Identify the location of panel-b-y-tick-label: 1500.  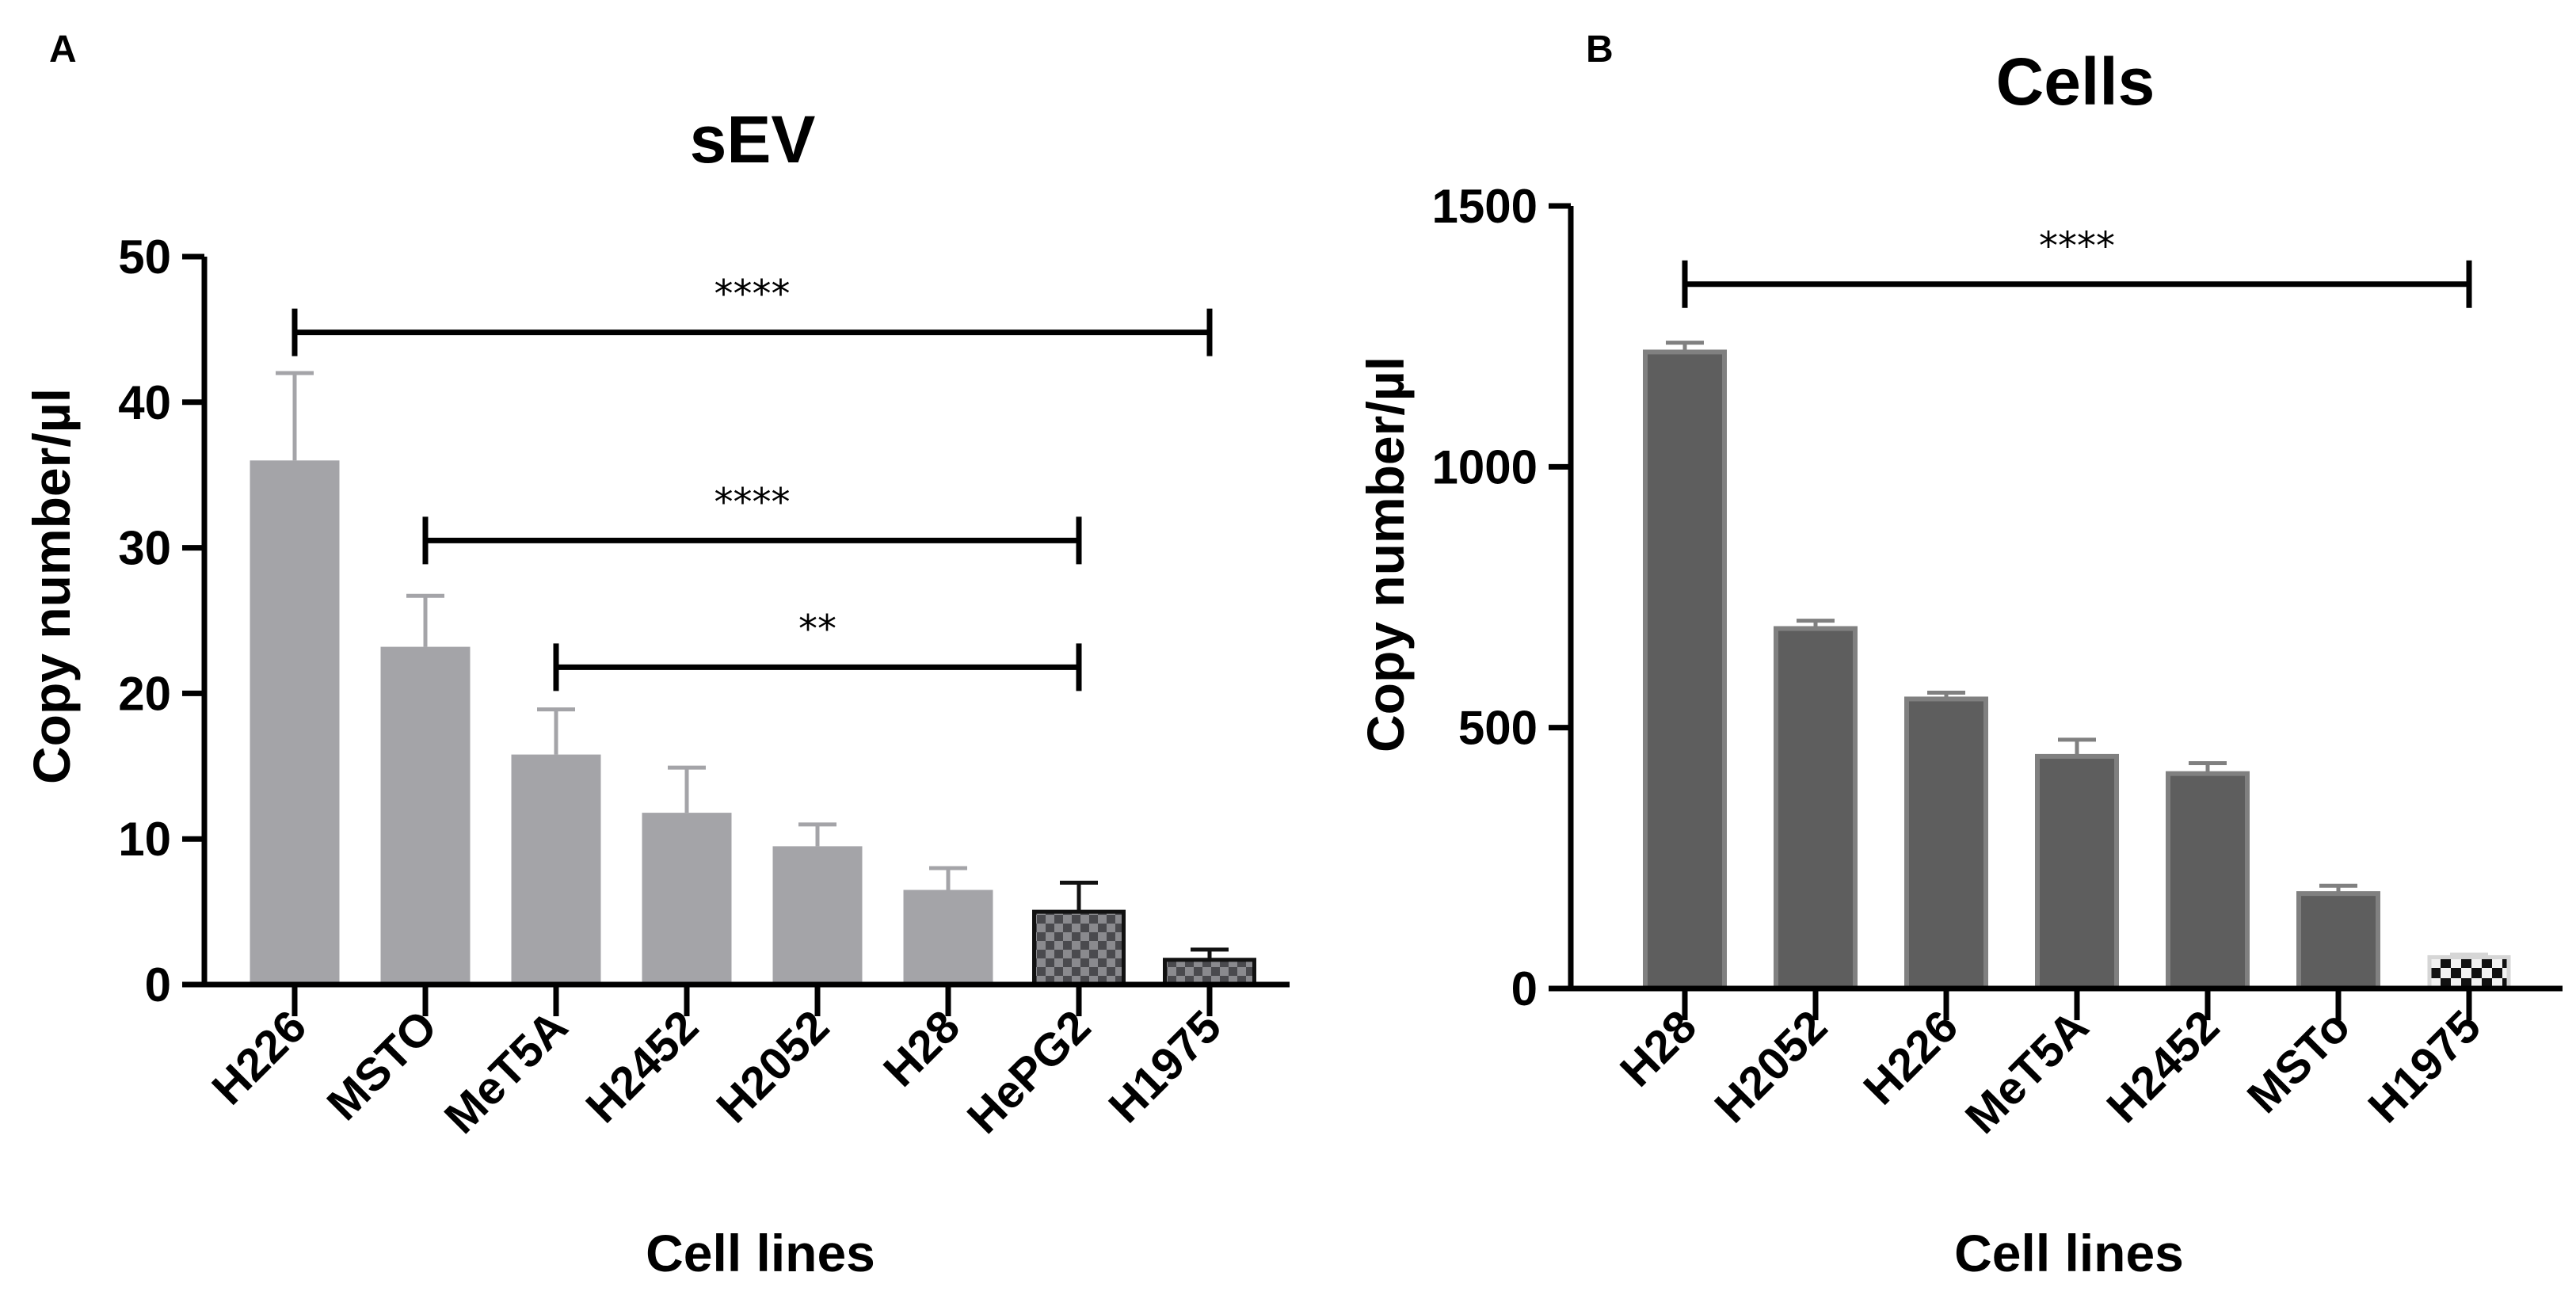
(1485, 206).